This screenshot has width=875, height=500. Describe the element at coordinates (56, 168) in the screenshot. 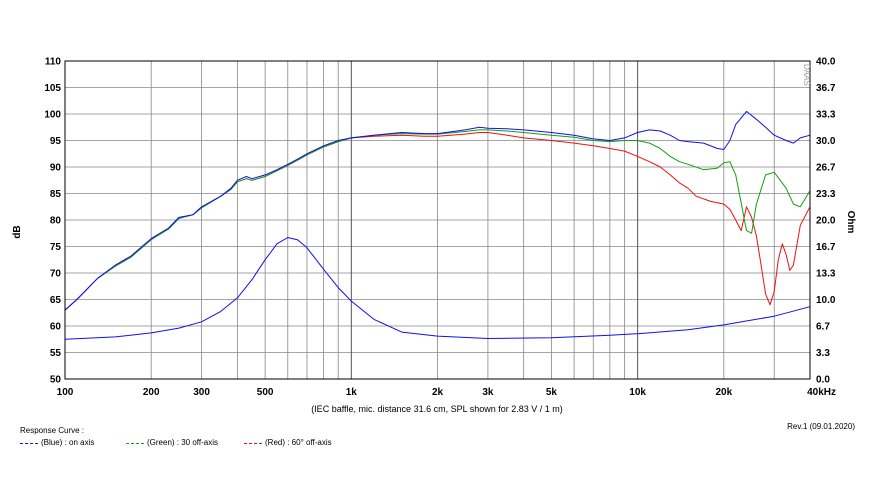

I see `y-tick-label: 90` at that location.